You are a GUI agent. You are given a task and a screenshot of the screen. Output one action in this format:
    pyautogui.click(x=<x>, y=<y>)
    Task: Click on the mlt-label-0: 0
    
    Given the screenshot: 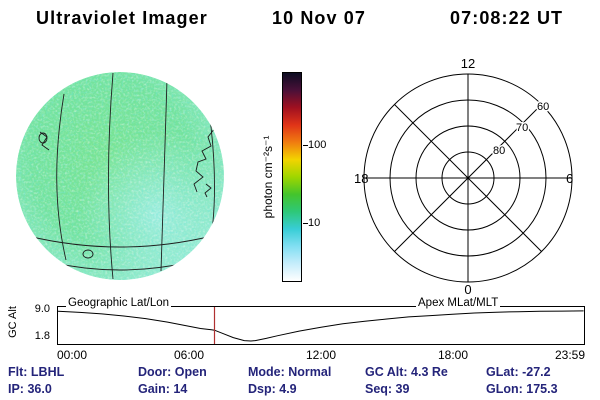 What is the action you would take?
    pyautogui.click(x=467, y=289)
    